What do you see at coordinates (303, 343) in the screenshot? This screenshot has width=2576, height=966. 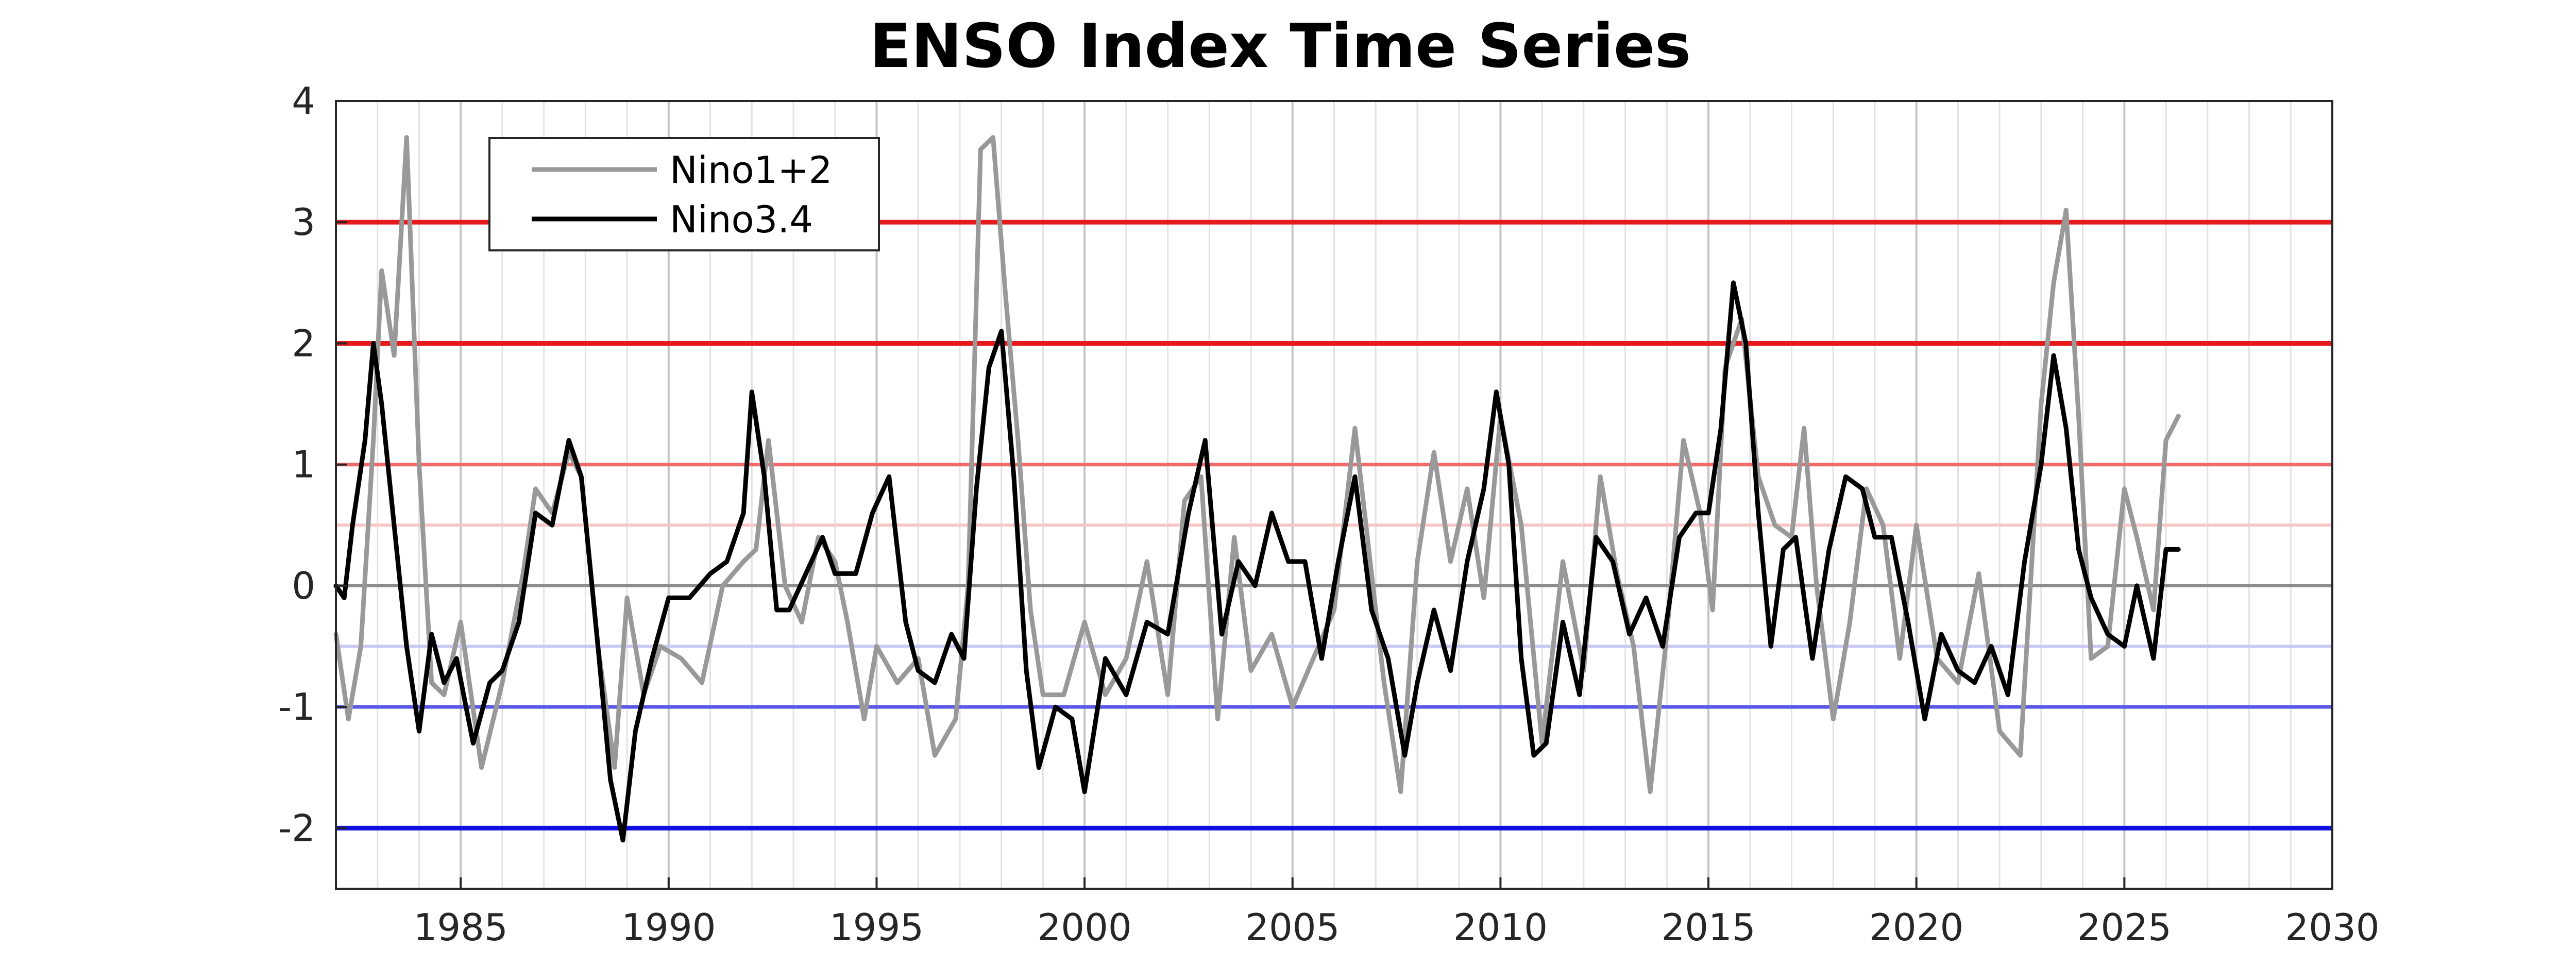 I see `y-tick-label: 2` at bounding box center [303, 343].